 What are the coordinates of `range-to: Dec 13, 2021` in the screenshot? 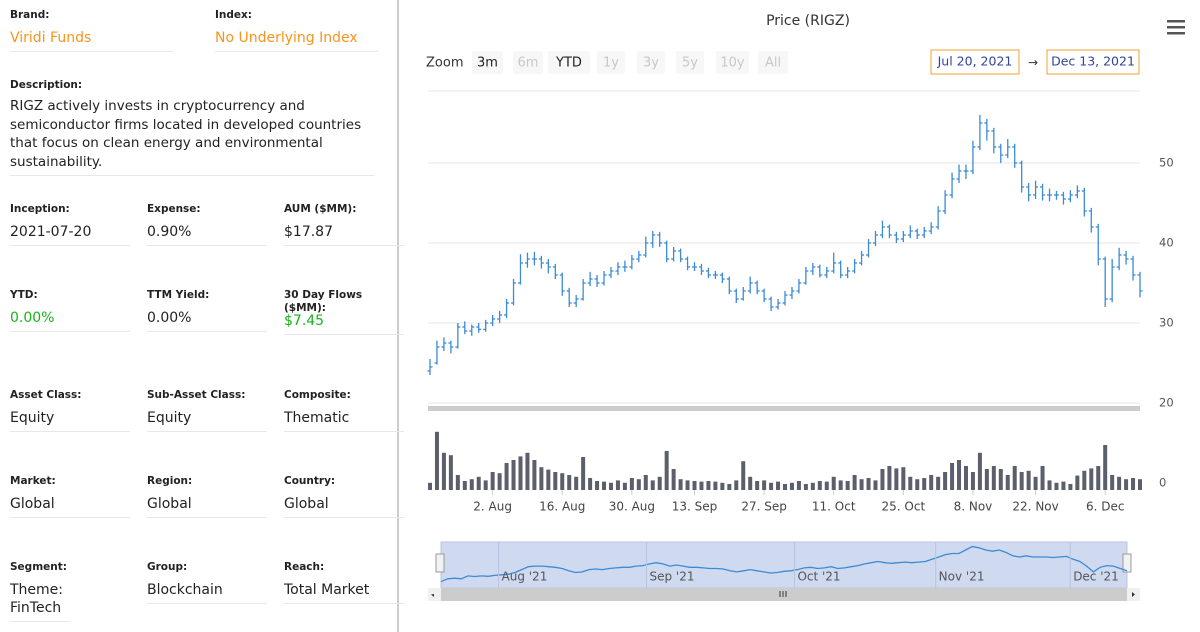 It's located at (1093, 61).